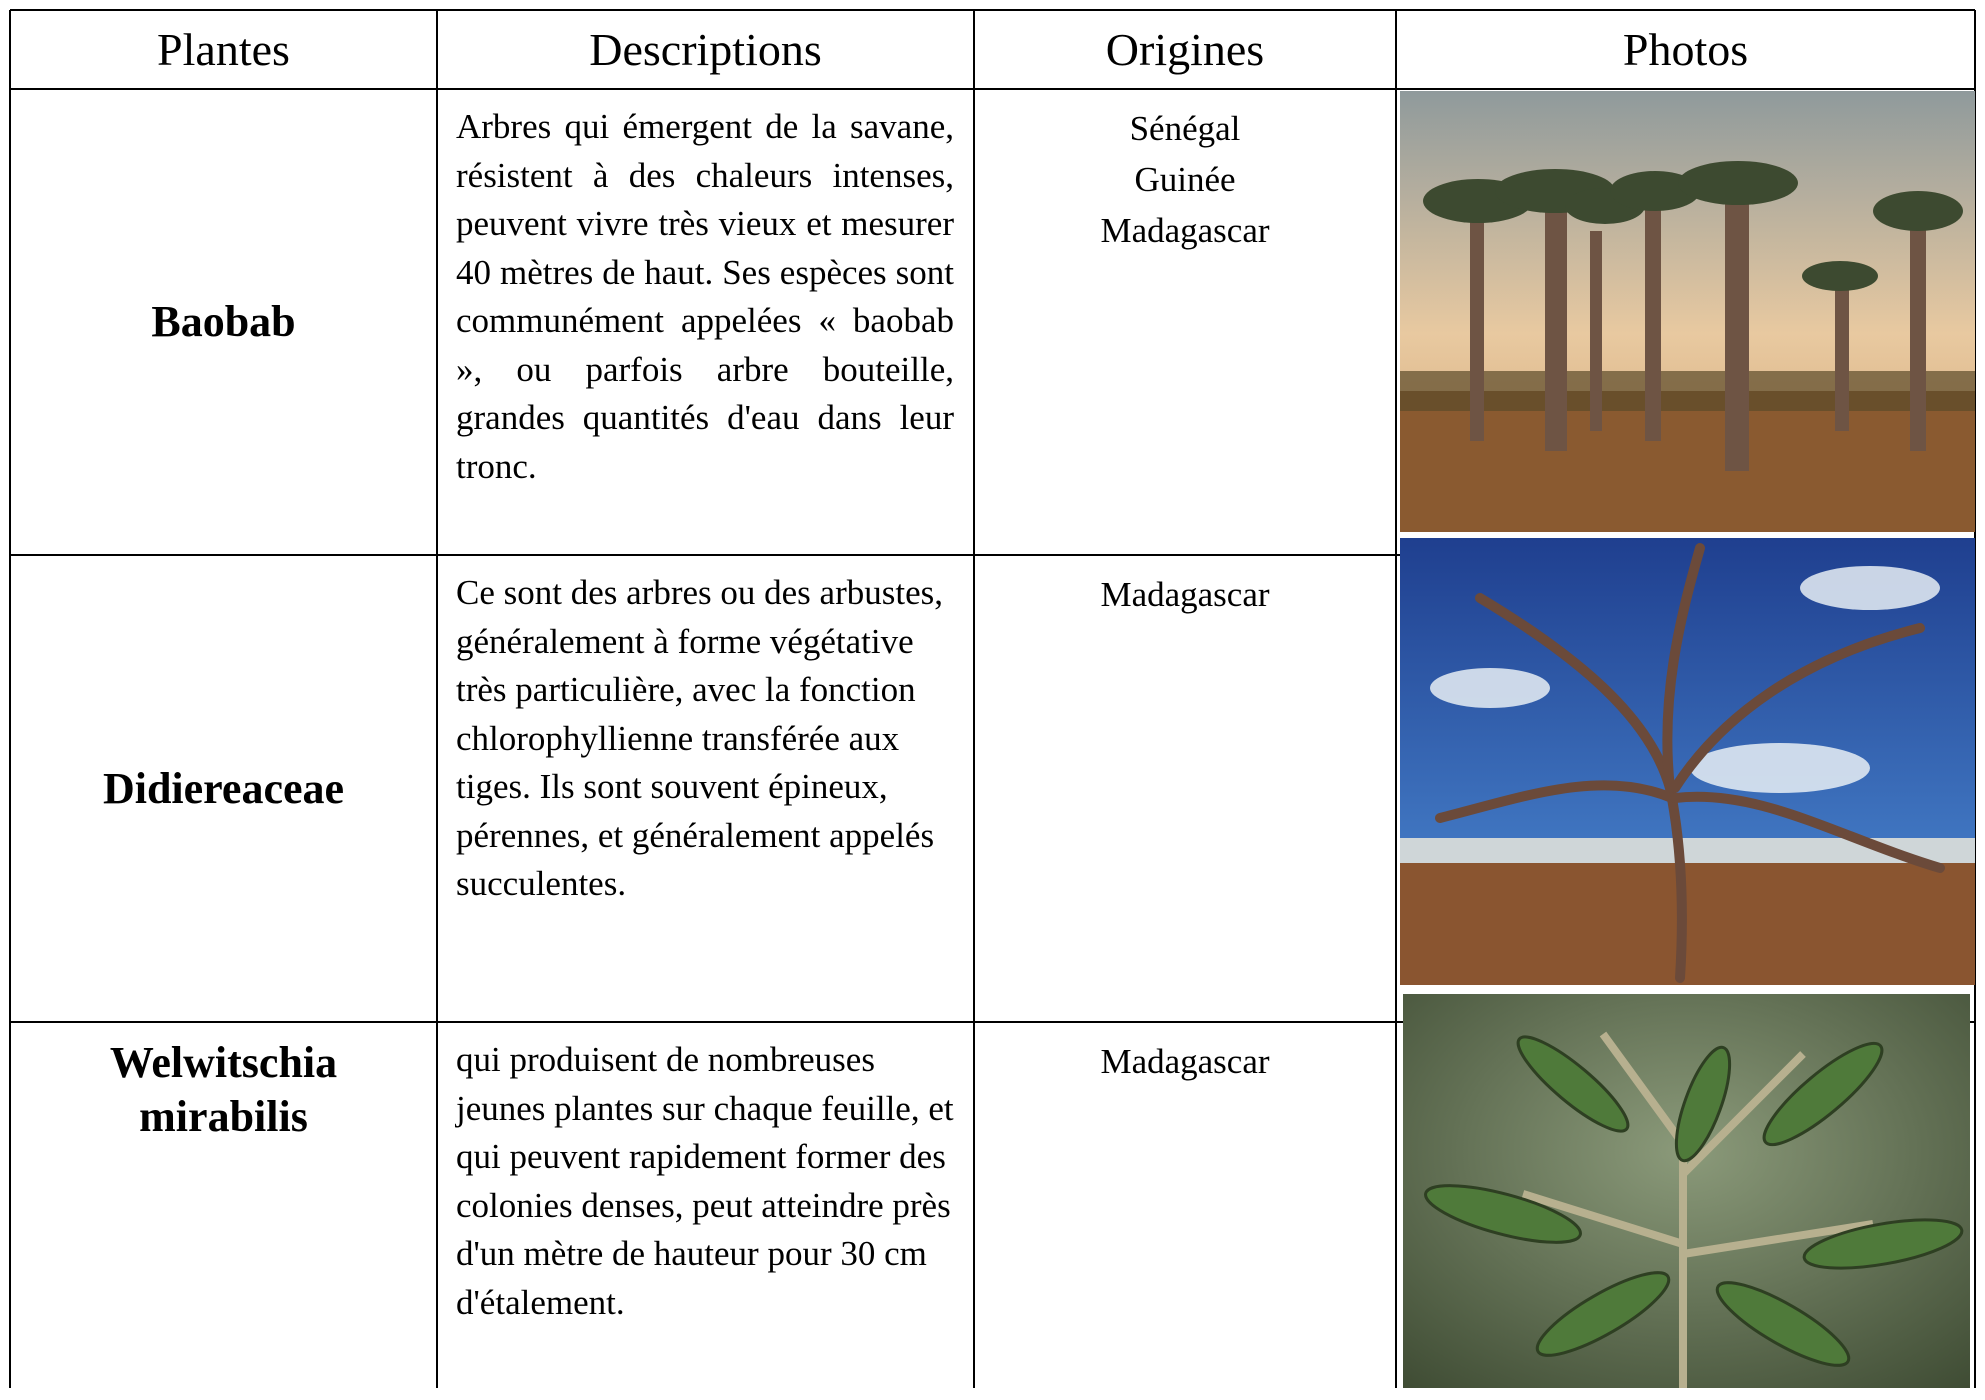  Describe the element at coordinates (1687, 761) in the screenshot. I see `didiereaceae-photo` at that location.